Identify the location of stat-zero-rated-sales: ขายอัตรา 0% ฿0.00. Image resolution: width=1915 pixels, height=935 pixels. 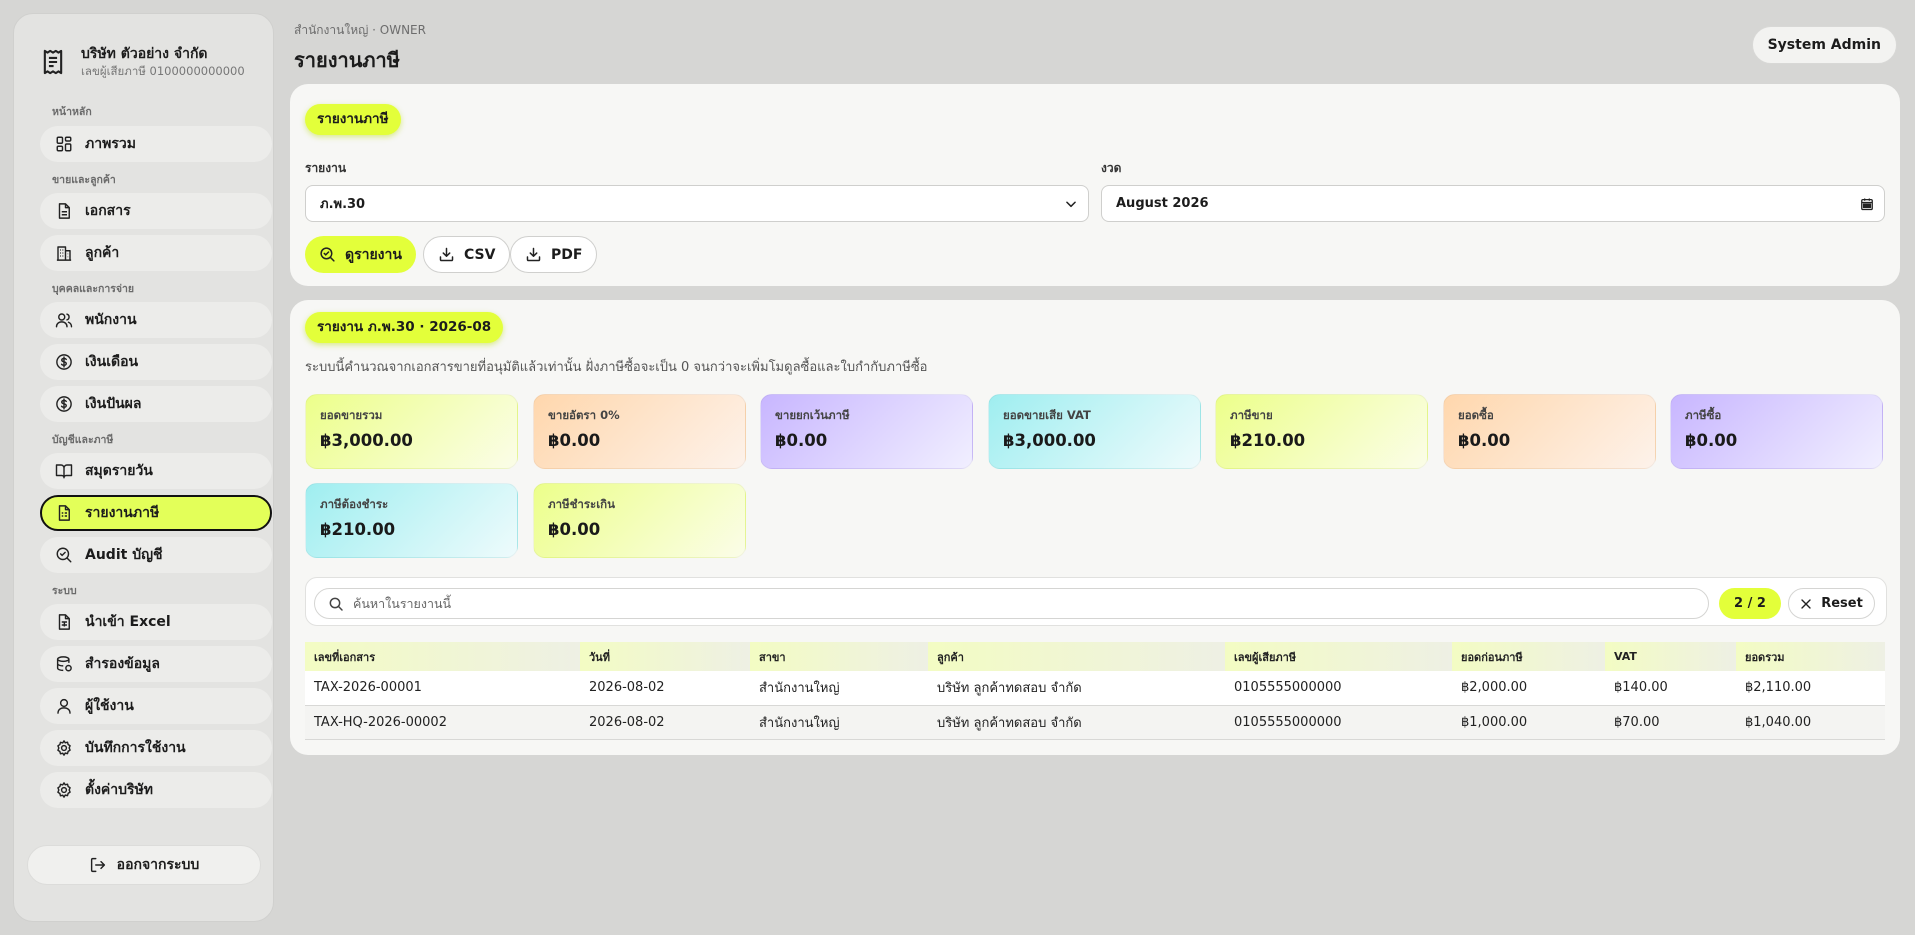
(639, 431).